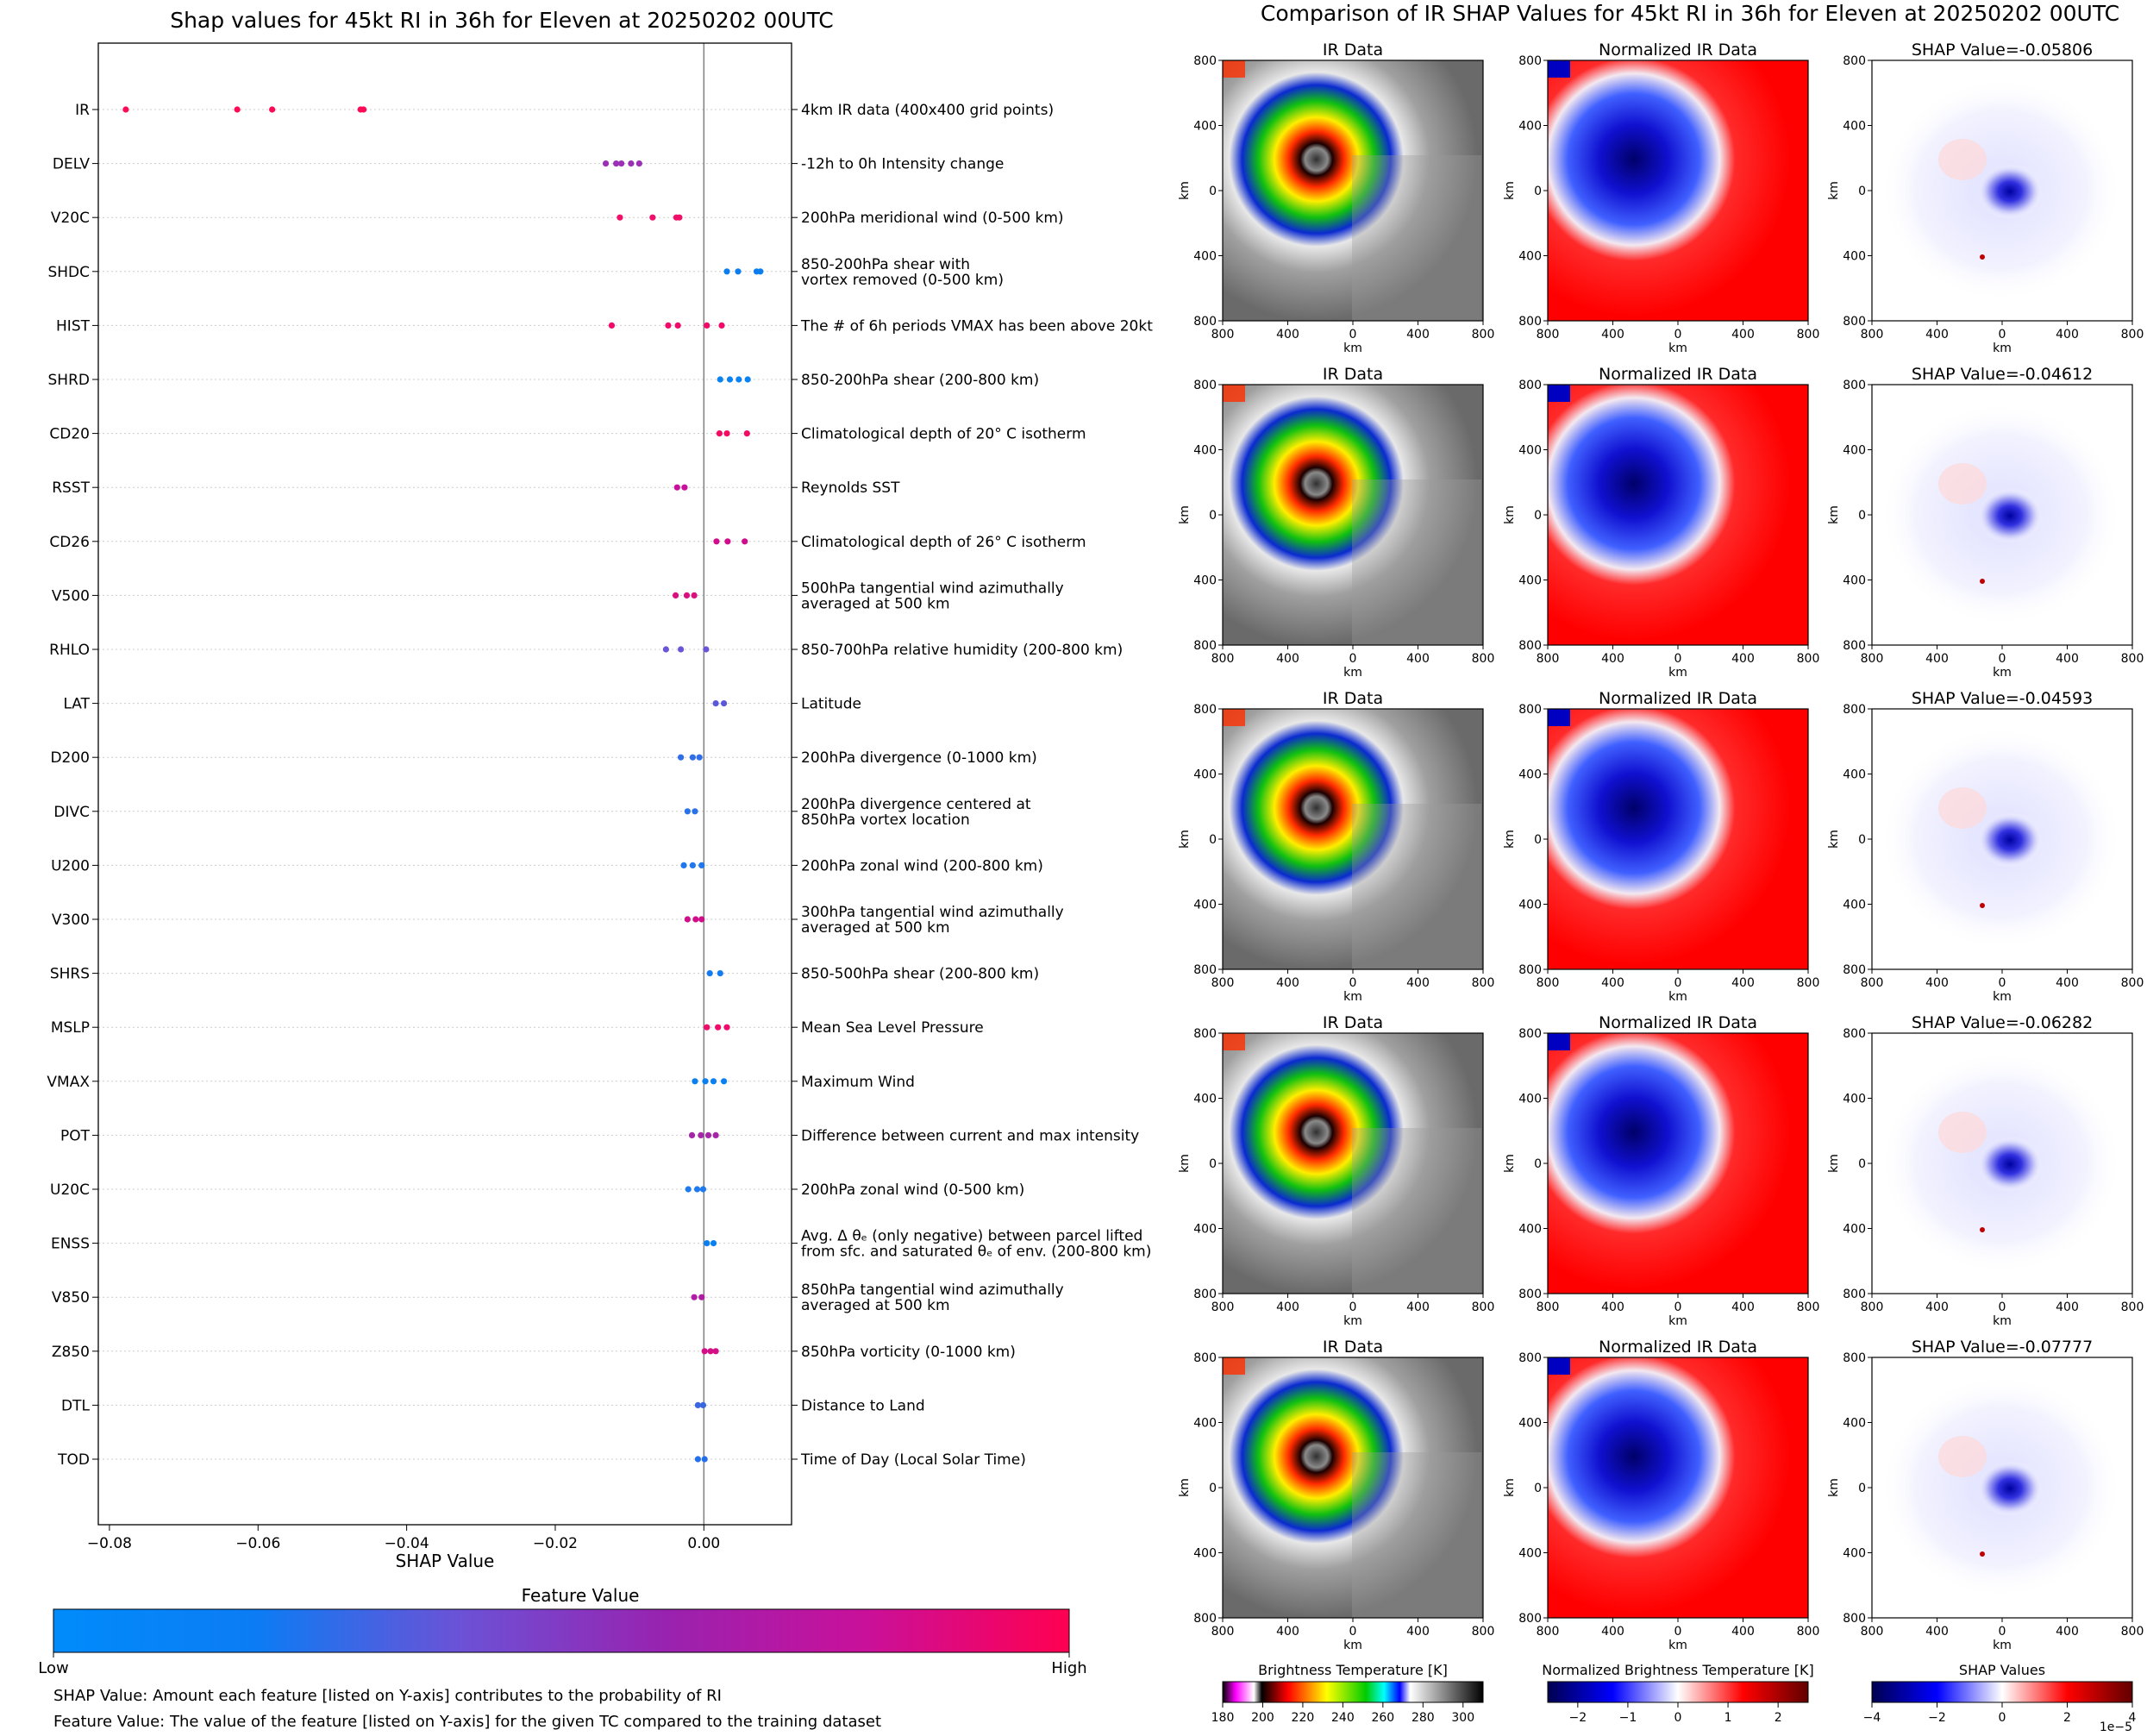 Image resolution: width=2147 pixels, height=1736 pixels. What do you see at coordinates (1678, 1487) in the screenshot?
I see `normalized-ir-field` at bounding box center [1678, 1487].